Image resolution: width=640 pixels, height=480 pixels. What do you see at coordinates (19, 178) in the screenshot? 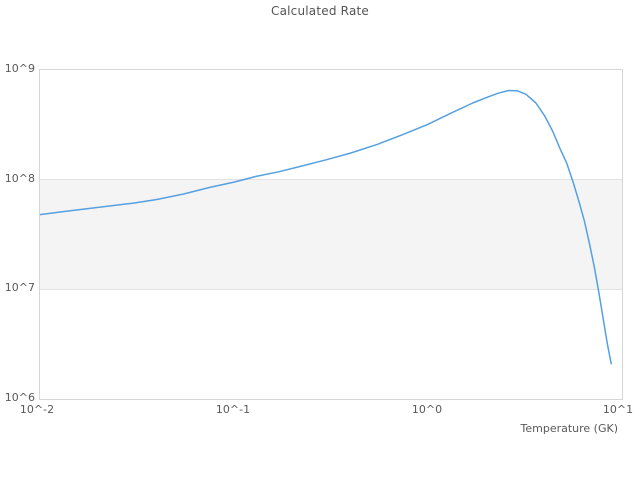
I see `y-tick-label-1e8: 10^8` at bounding box center [19, 178].